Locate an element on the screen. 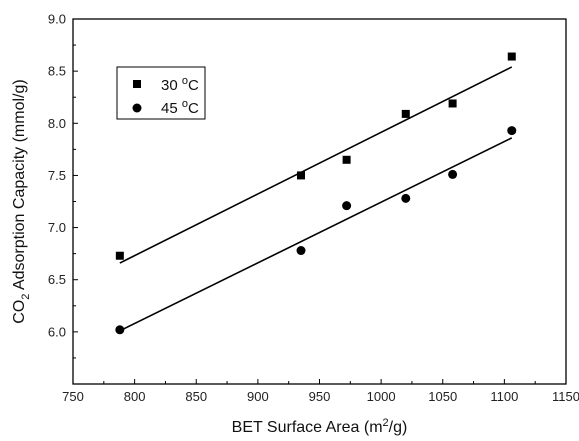  x-tick-label: 1100 is located at coordinates (504, 396).